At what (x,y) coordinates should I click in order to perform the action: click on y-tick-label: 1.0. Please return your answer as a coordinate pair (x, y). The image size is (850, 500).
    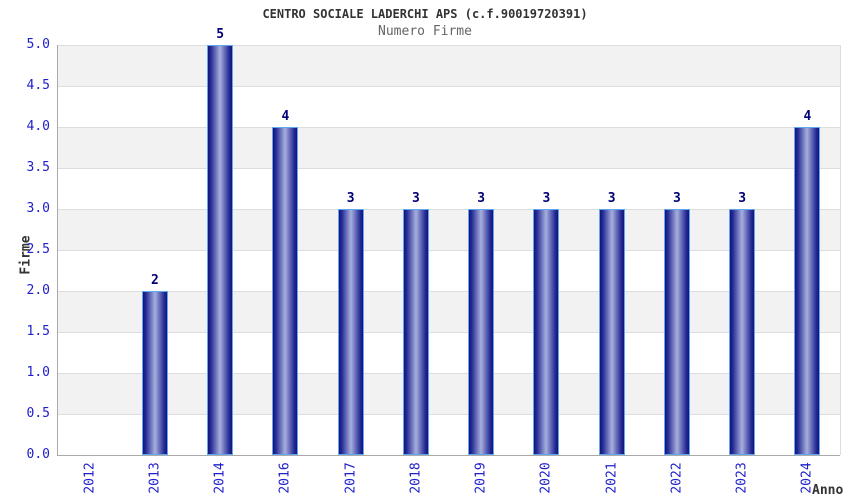
    Looking at the image, I should click on (38, 372).